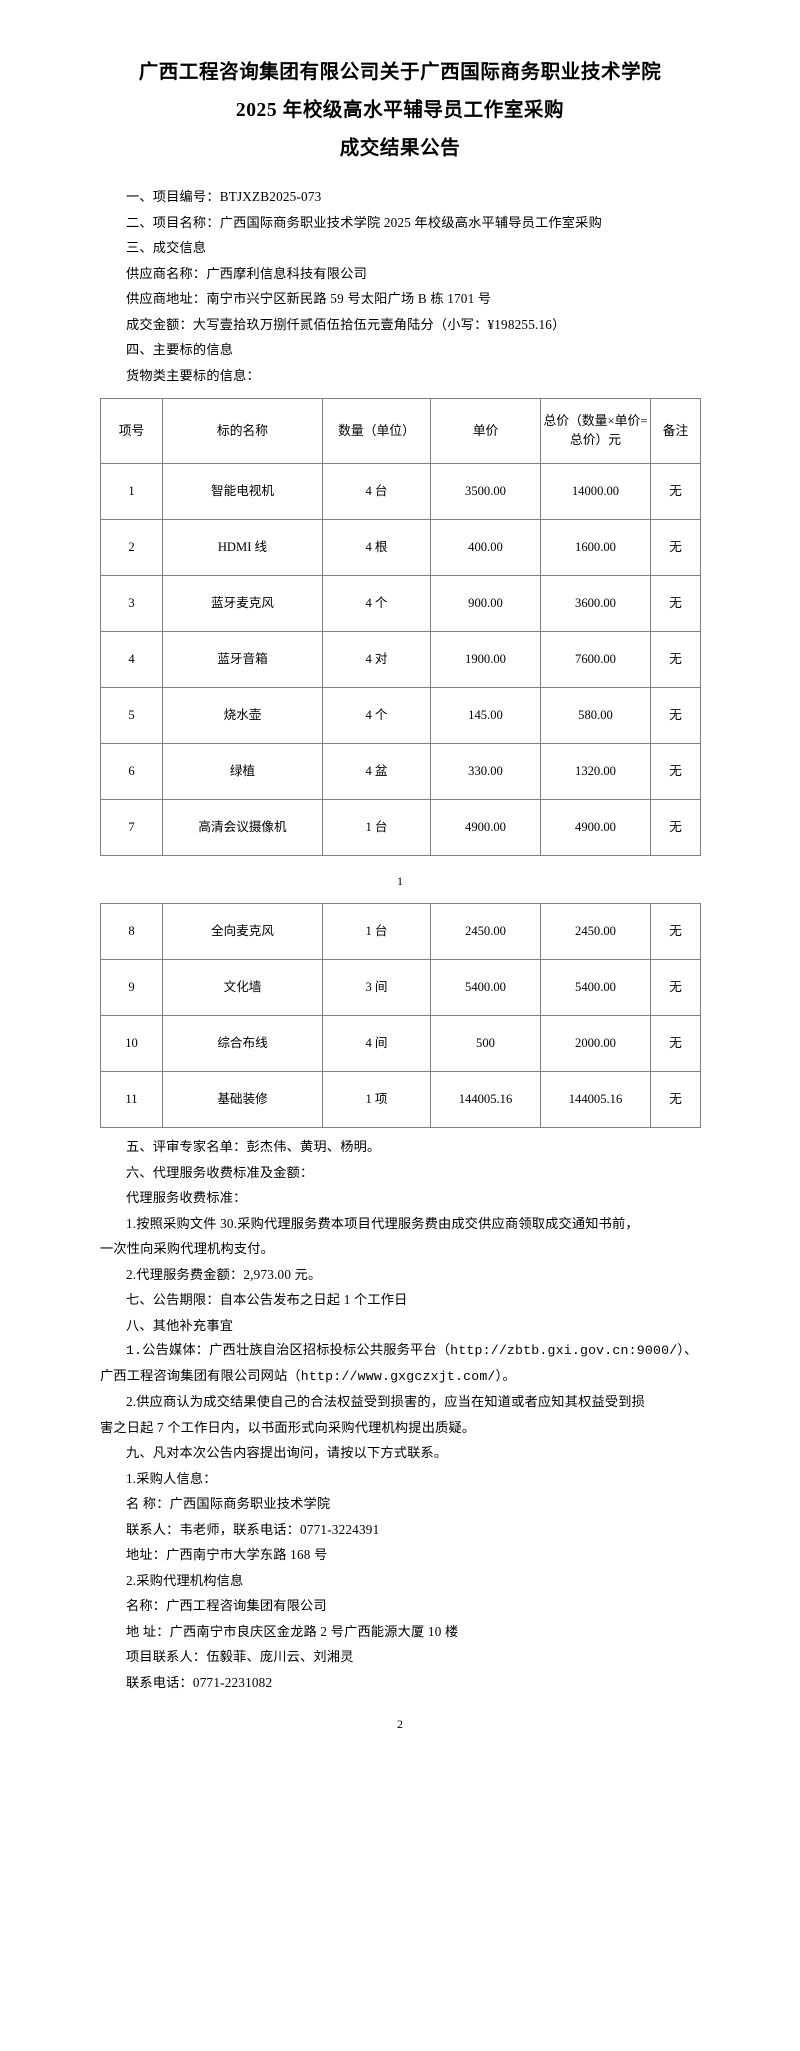 The height and width of the screenshot is (2051, 800). Describe the element at coordinates (292, 1631) in the screenshot. I see `agency-address-line: 地 址：广西南宁市良庆区金龙路 2 号广西能源大厦 10 楼` at that location.